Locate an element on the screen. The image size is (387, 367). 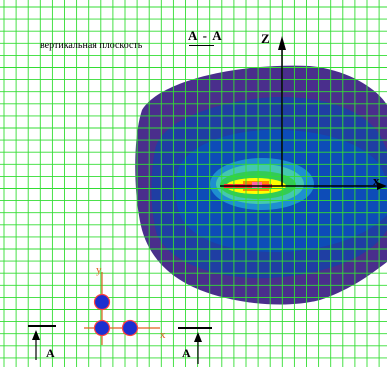
inset-cross-section is located at coordinates (122, 308).